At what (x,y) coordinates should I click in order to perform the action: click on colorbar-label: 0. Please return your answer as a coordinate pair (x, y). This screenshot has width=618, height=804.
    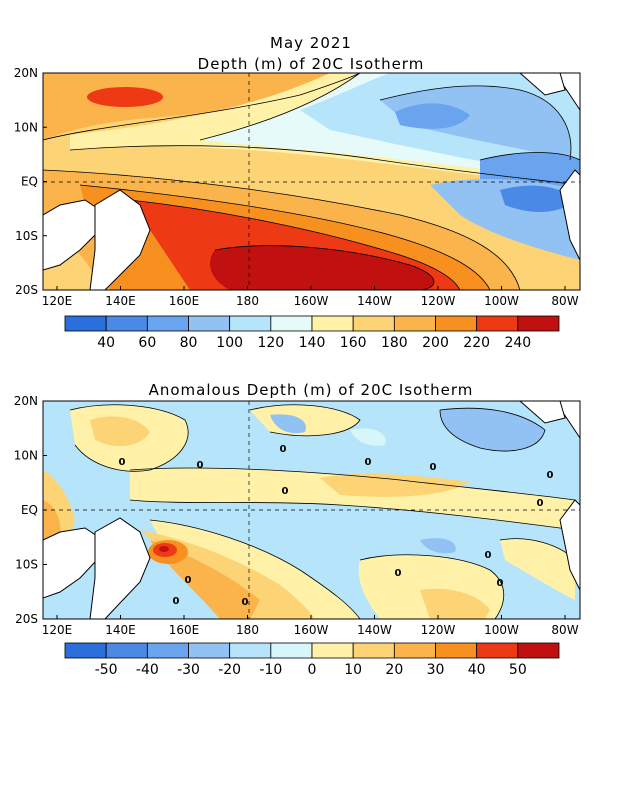
    Looking at the image, I should click on (312, 670).